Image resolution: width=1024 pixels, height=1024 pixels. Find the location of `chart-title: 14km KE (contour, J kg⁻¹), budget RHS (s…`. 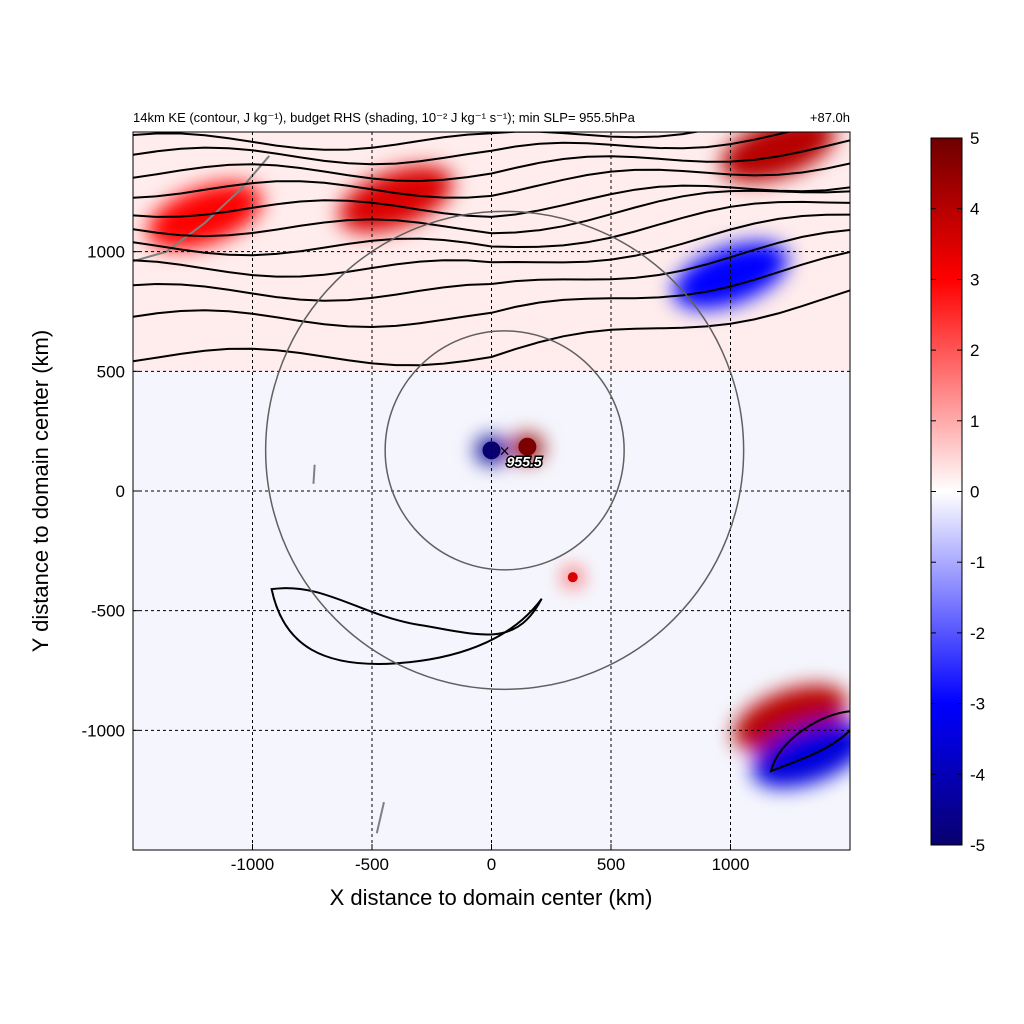

chart-title: 14km KE (contour, J kg⁻¹), budget RHS (s… is located at coordinates (384, 117).